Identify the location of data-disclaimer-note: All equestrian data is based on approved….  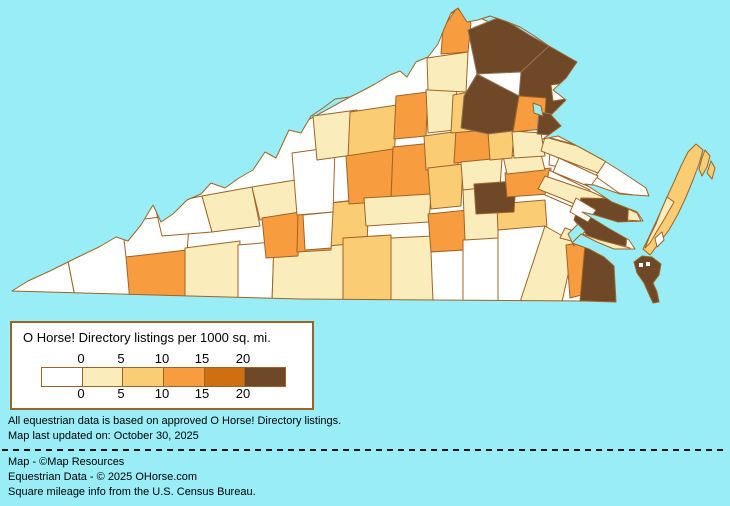
(175, 421).